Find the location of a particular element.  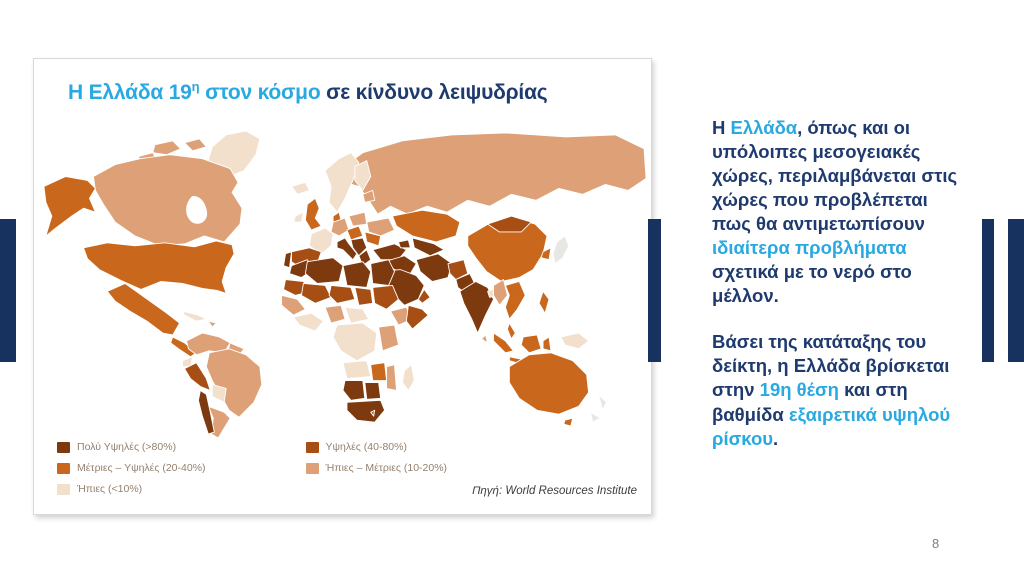

region-india is located at coordinates (476, 307).